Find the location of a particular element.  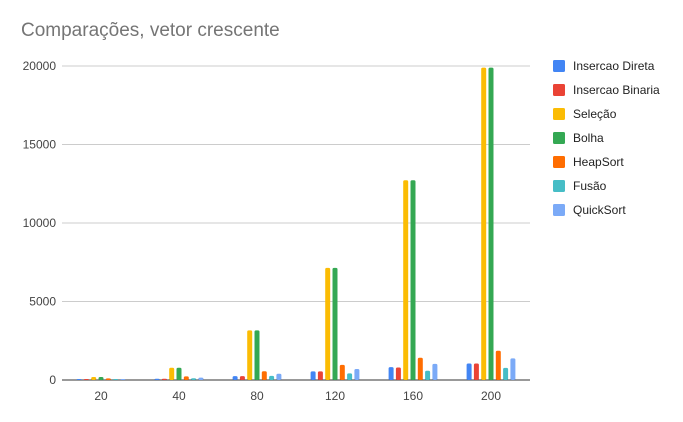

legend-label: Insercao Binaria is located at coordinates (616, 90).